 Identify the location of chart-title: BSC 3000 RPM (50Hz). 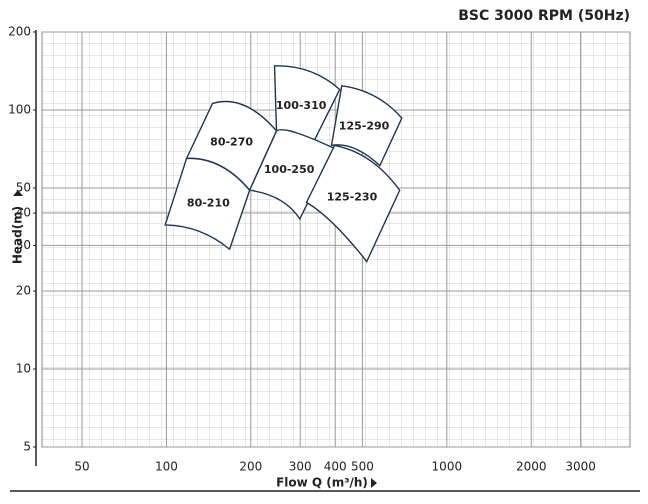
(544, 16).